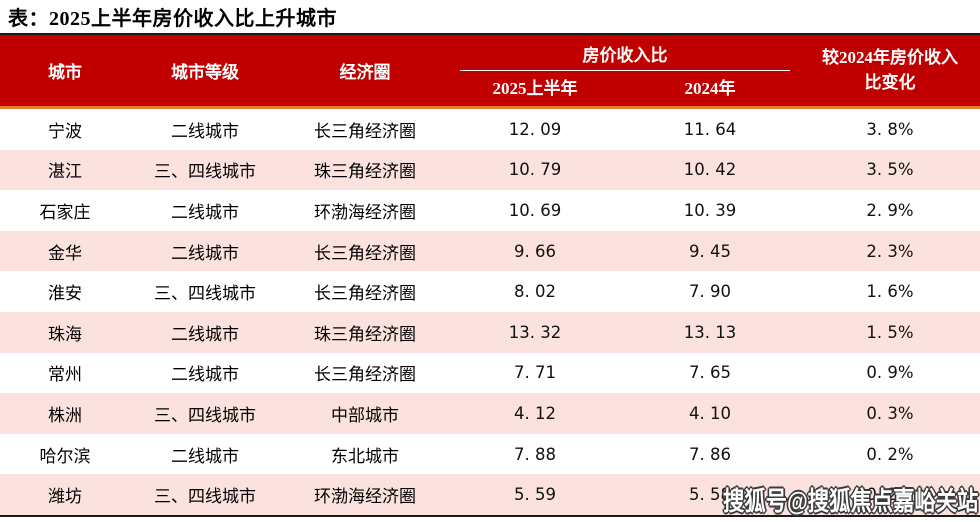 This screenshot has width=980, height=522. I want to click on table-row: 株洲 三、四线城市 中部城市 4. 12 4. 10 0. 3%, so click(490, 413).